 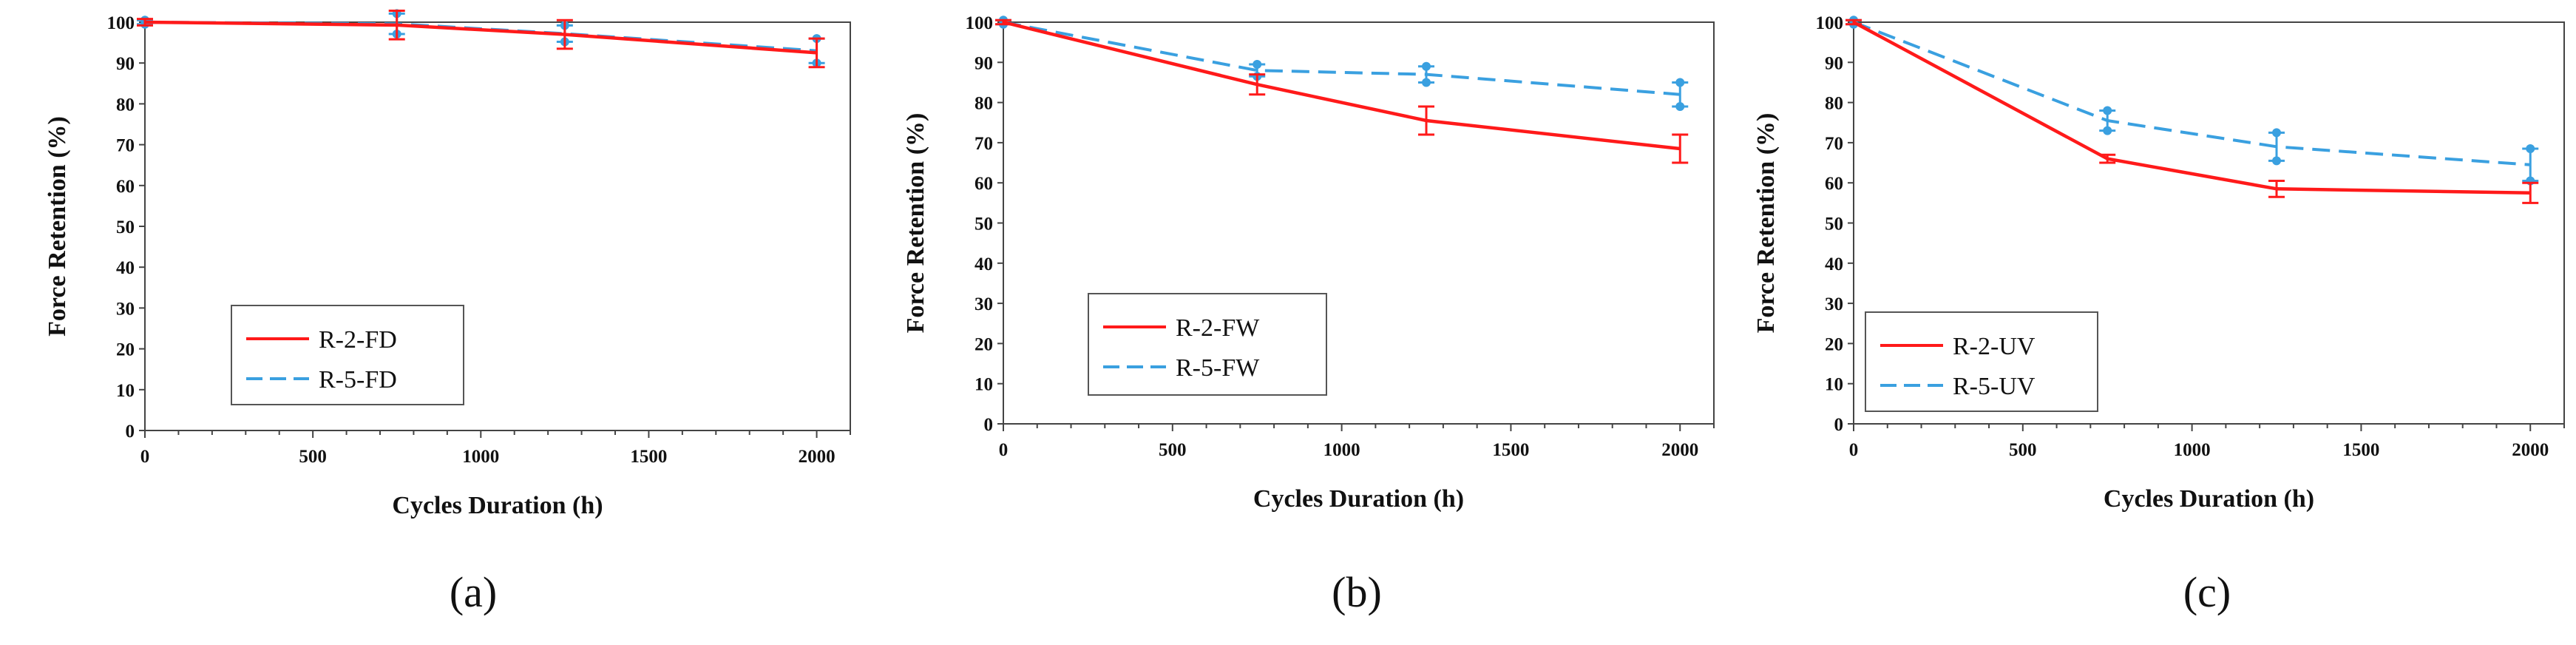 What do you see at coordinates (1218, 328) in the screenshot?
I see `legend-label: R-2-FW` at bounding box center [1218, 328].